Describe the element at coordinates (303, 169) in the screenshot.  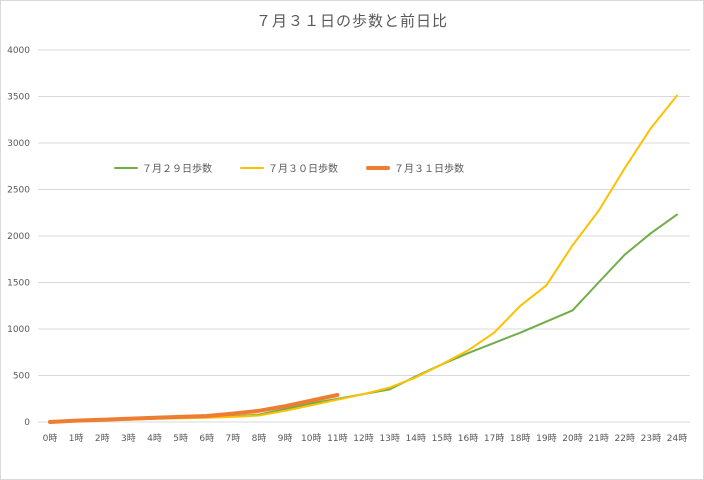
I see `legend-label-0730: ７月３０日歩数` at that location.